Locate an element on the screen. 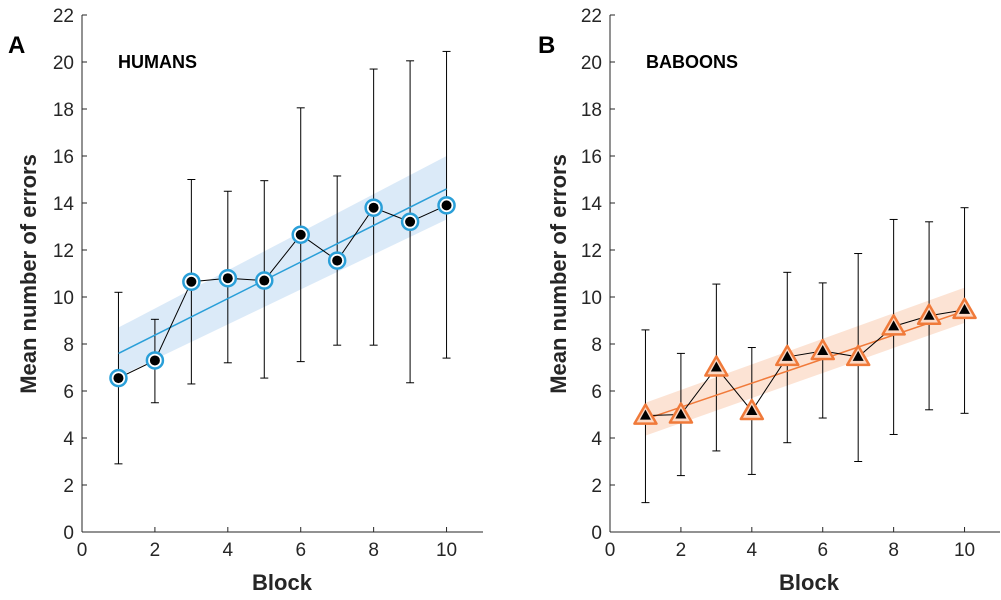 This screenshot has height=600, width=1001. chart-title: HUMANS is located at coordinates (157, 62).